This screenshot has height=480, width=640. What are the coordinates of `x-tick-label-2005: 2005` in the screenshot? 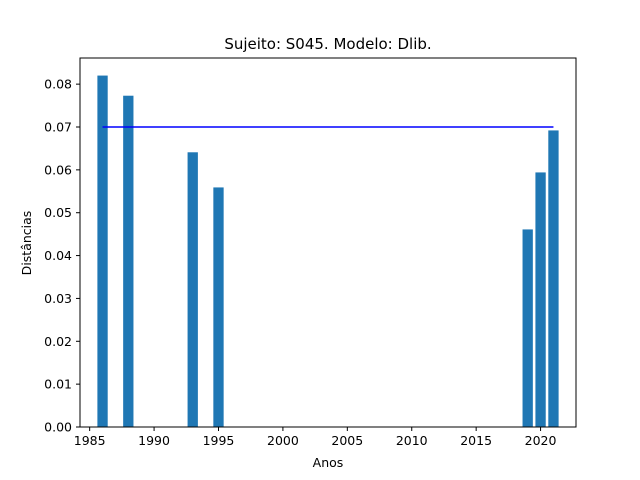 It's located at (347, 440).